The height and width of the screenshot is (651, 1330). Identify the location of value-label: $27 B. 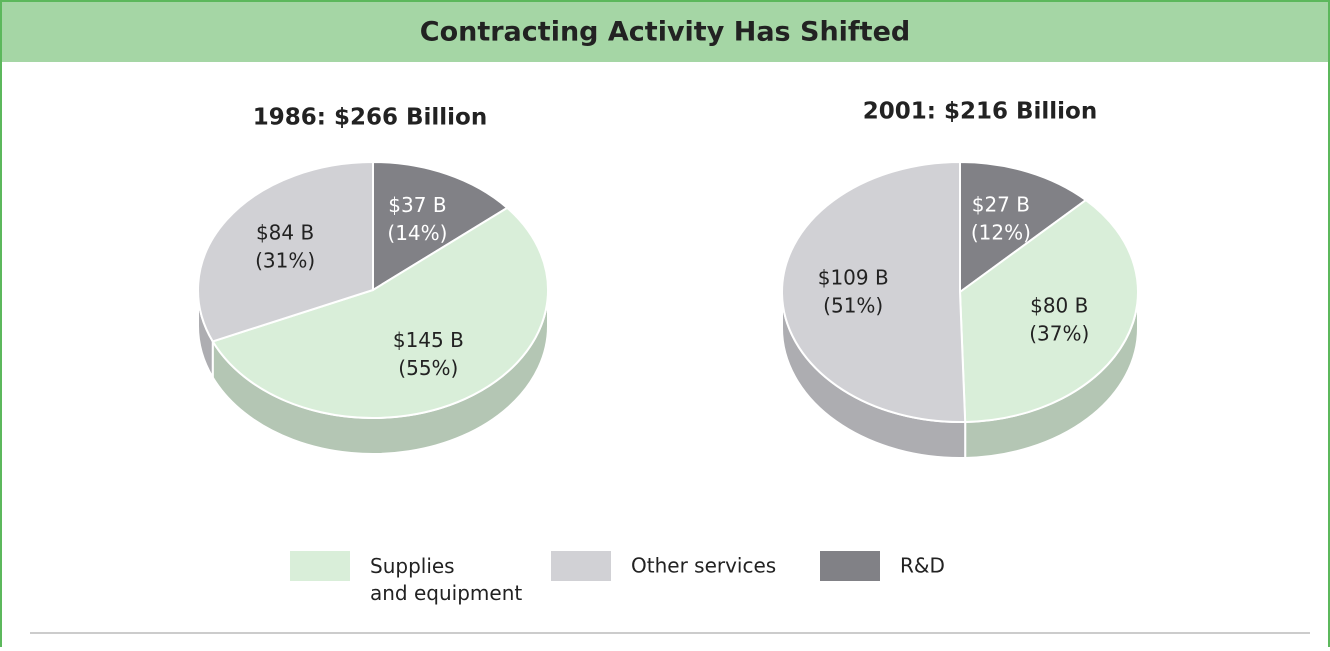
(1001, 204).